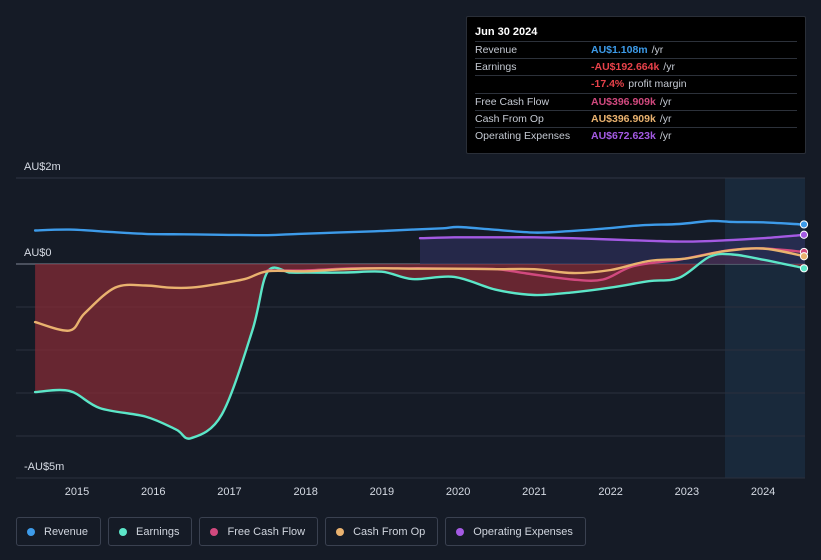 Image resolution: width=821 pixels, height=560 pixels. What do you see at coordinates (804, 246) in the screenshot?
I see `chart-endpoints` at bounding box center [804, 246].